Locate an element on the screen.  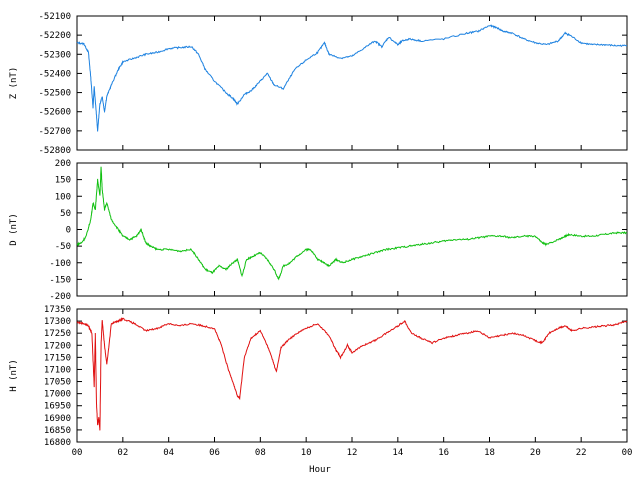
z-y-tick-label: -52300 is located at coordinates (54, 55).